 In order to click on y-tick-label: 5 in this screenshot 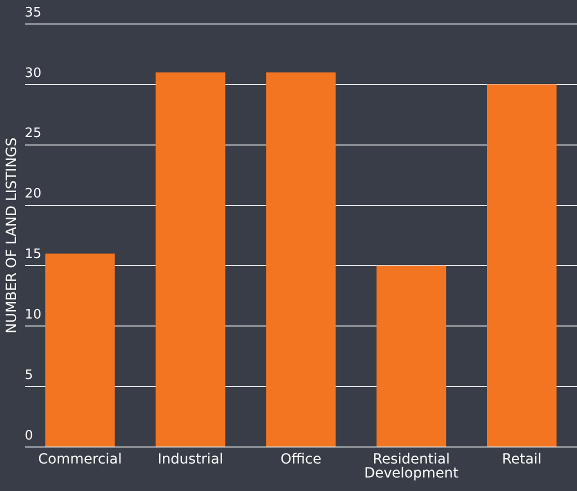, I will do `click(29, 375)`.